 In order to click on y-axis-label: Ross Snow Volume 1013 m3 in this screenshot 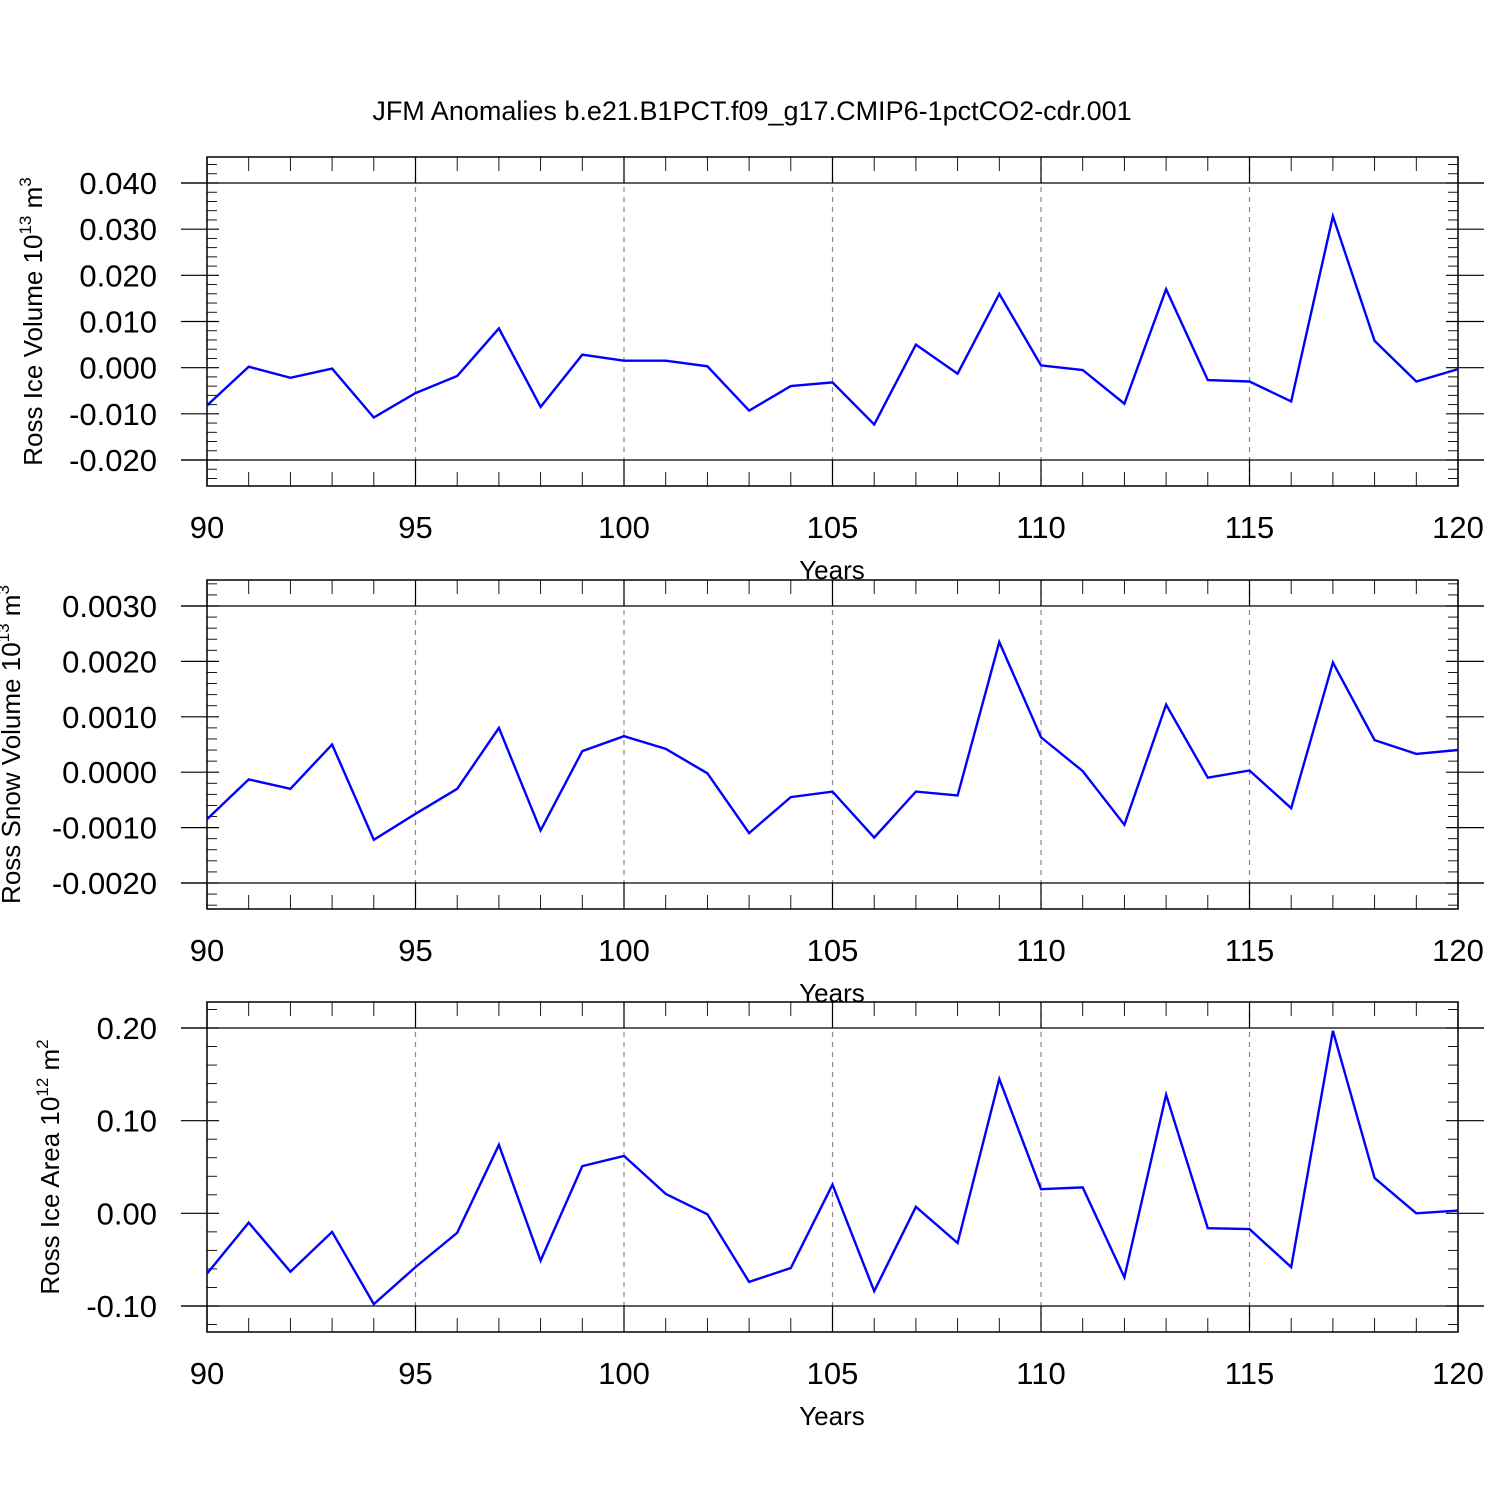, I will do `click(13, 744)`.